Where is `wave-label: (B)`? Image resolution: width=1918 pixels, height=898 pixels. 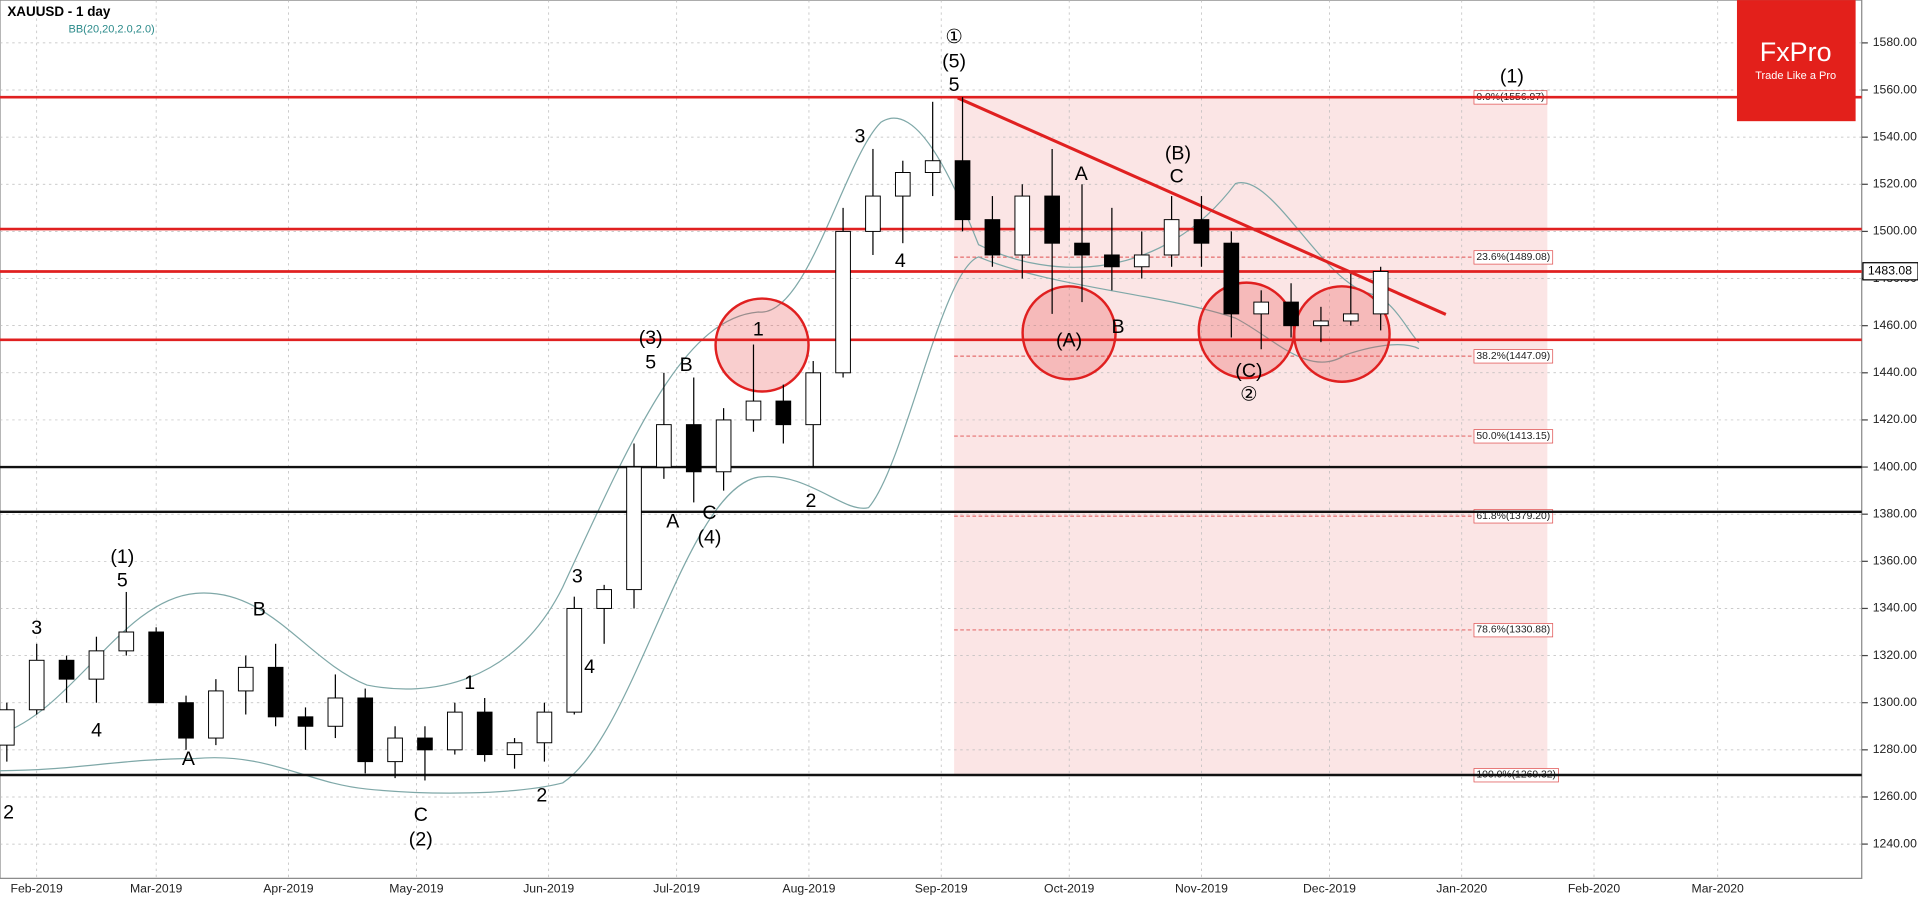
wave-label: (B) is located at coordinates (1178, 153).